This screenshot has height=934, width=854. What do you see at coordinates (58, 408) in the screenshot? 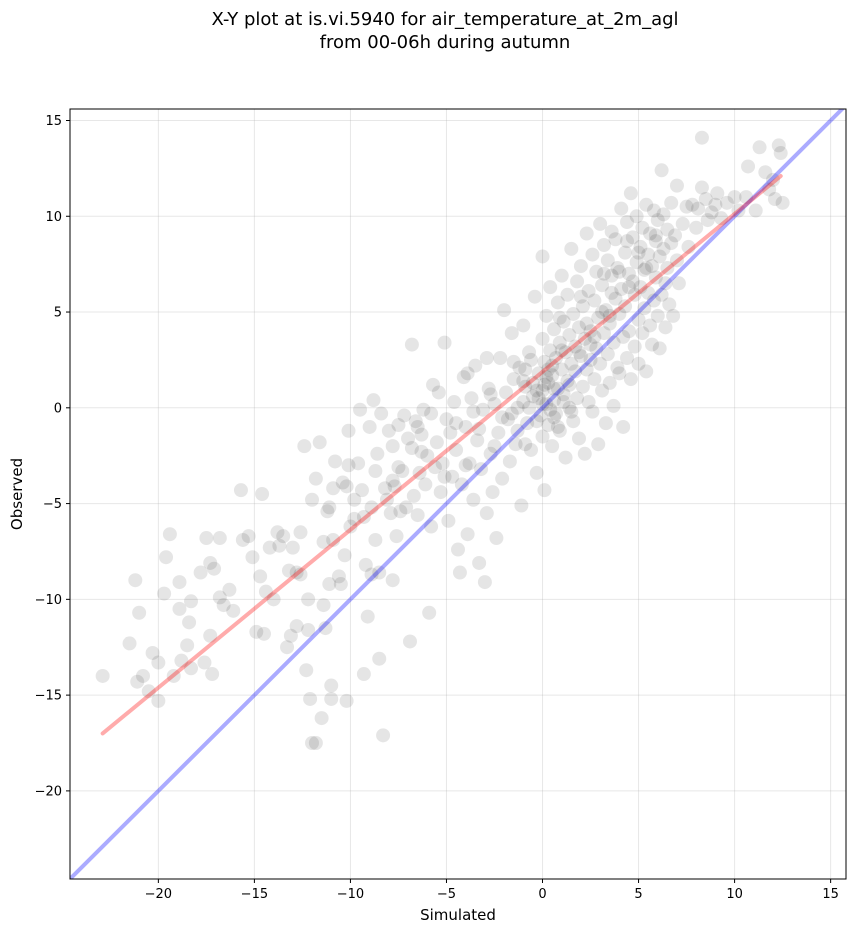
I see `y-tick-label: 0` at bounding box center [58, 408].